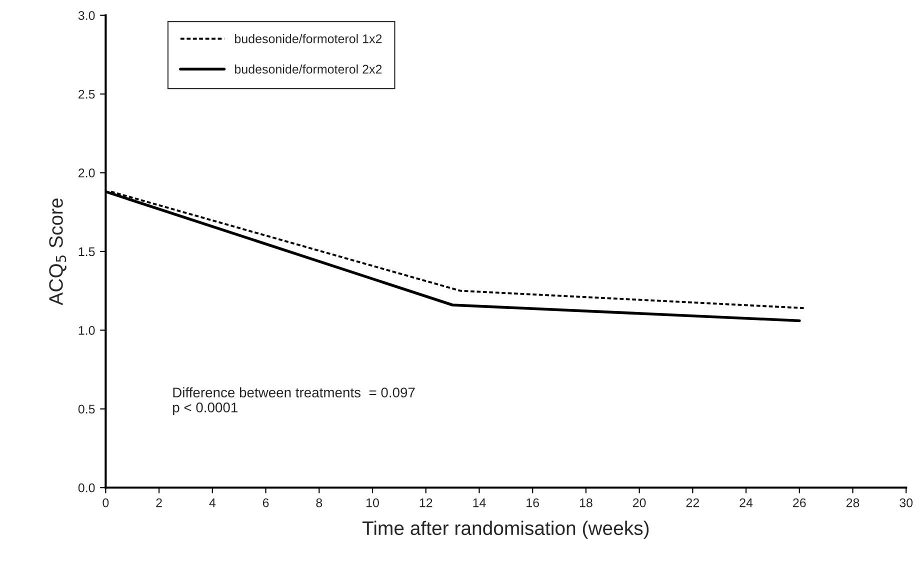  Describe the element at coordinates (86, 251) in the screenshot. I see `y-tick-label: 1.5` at that location.